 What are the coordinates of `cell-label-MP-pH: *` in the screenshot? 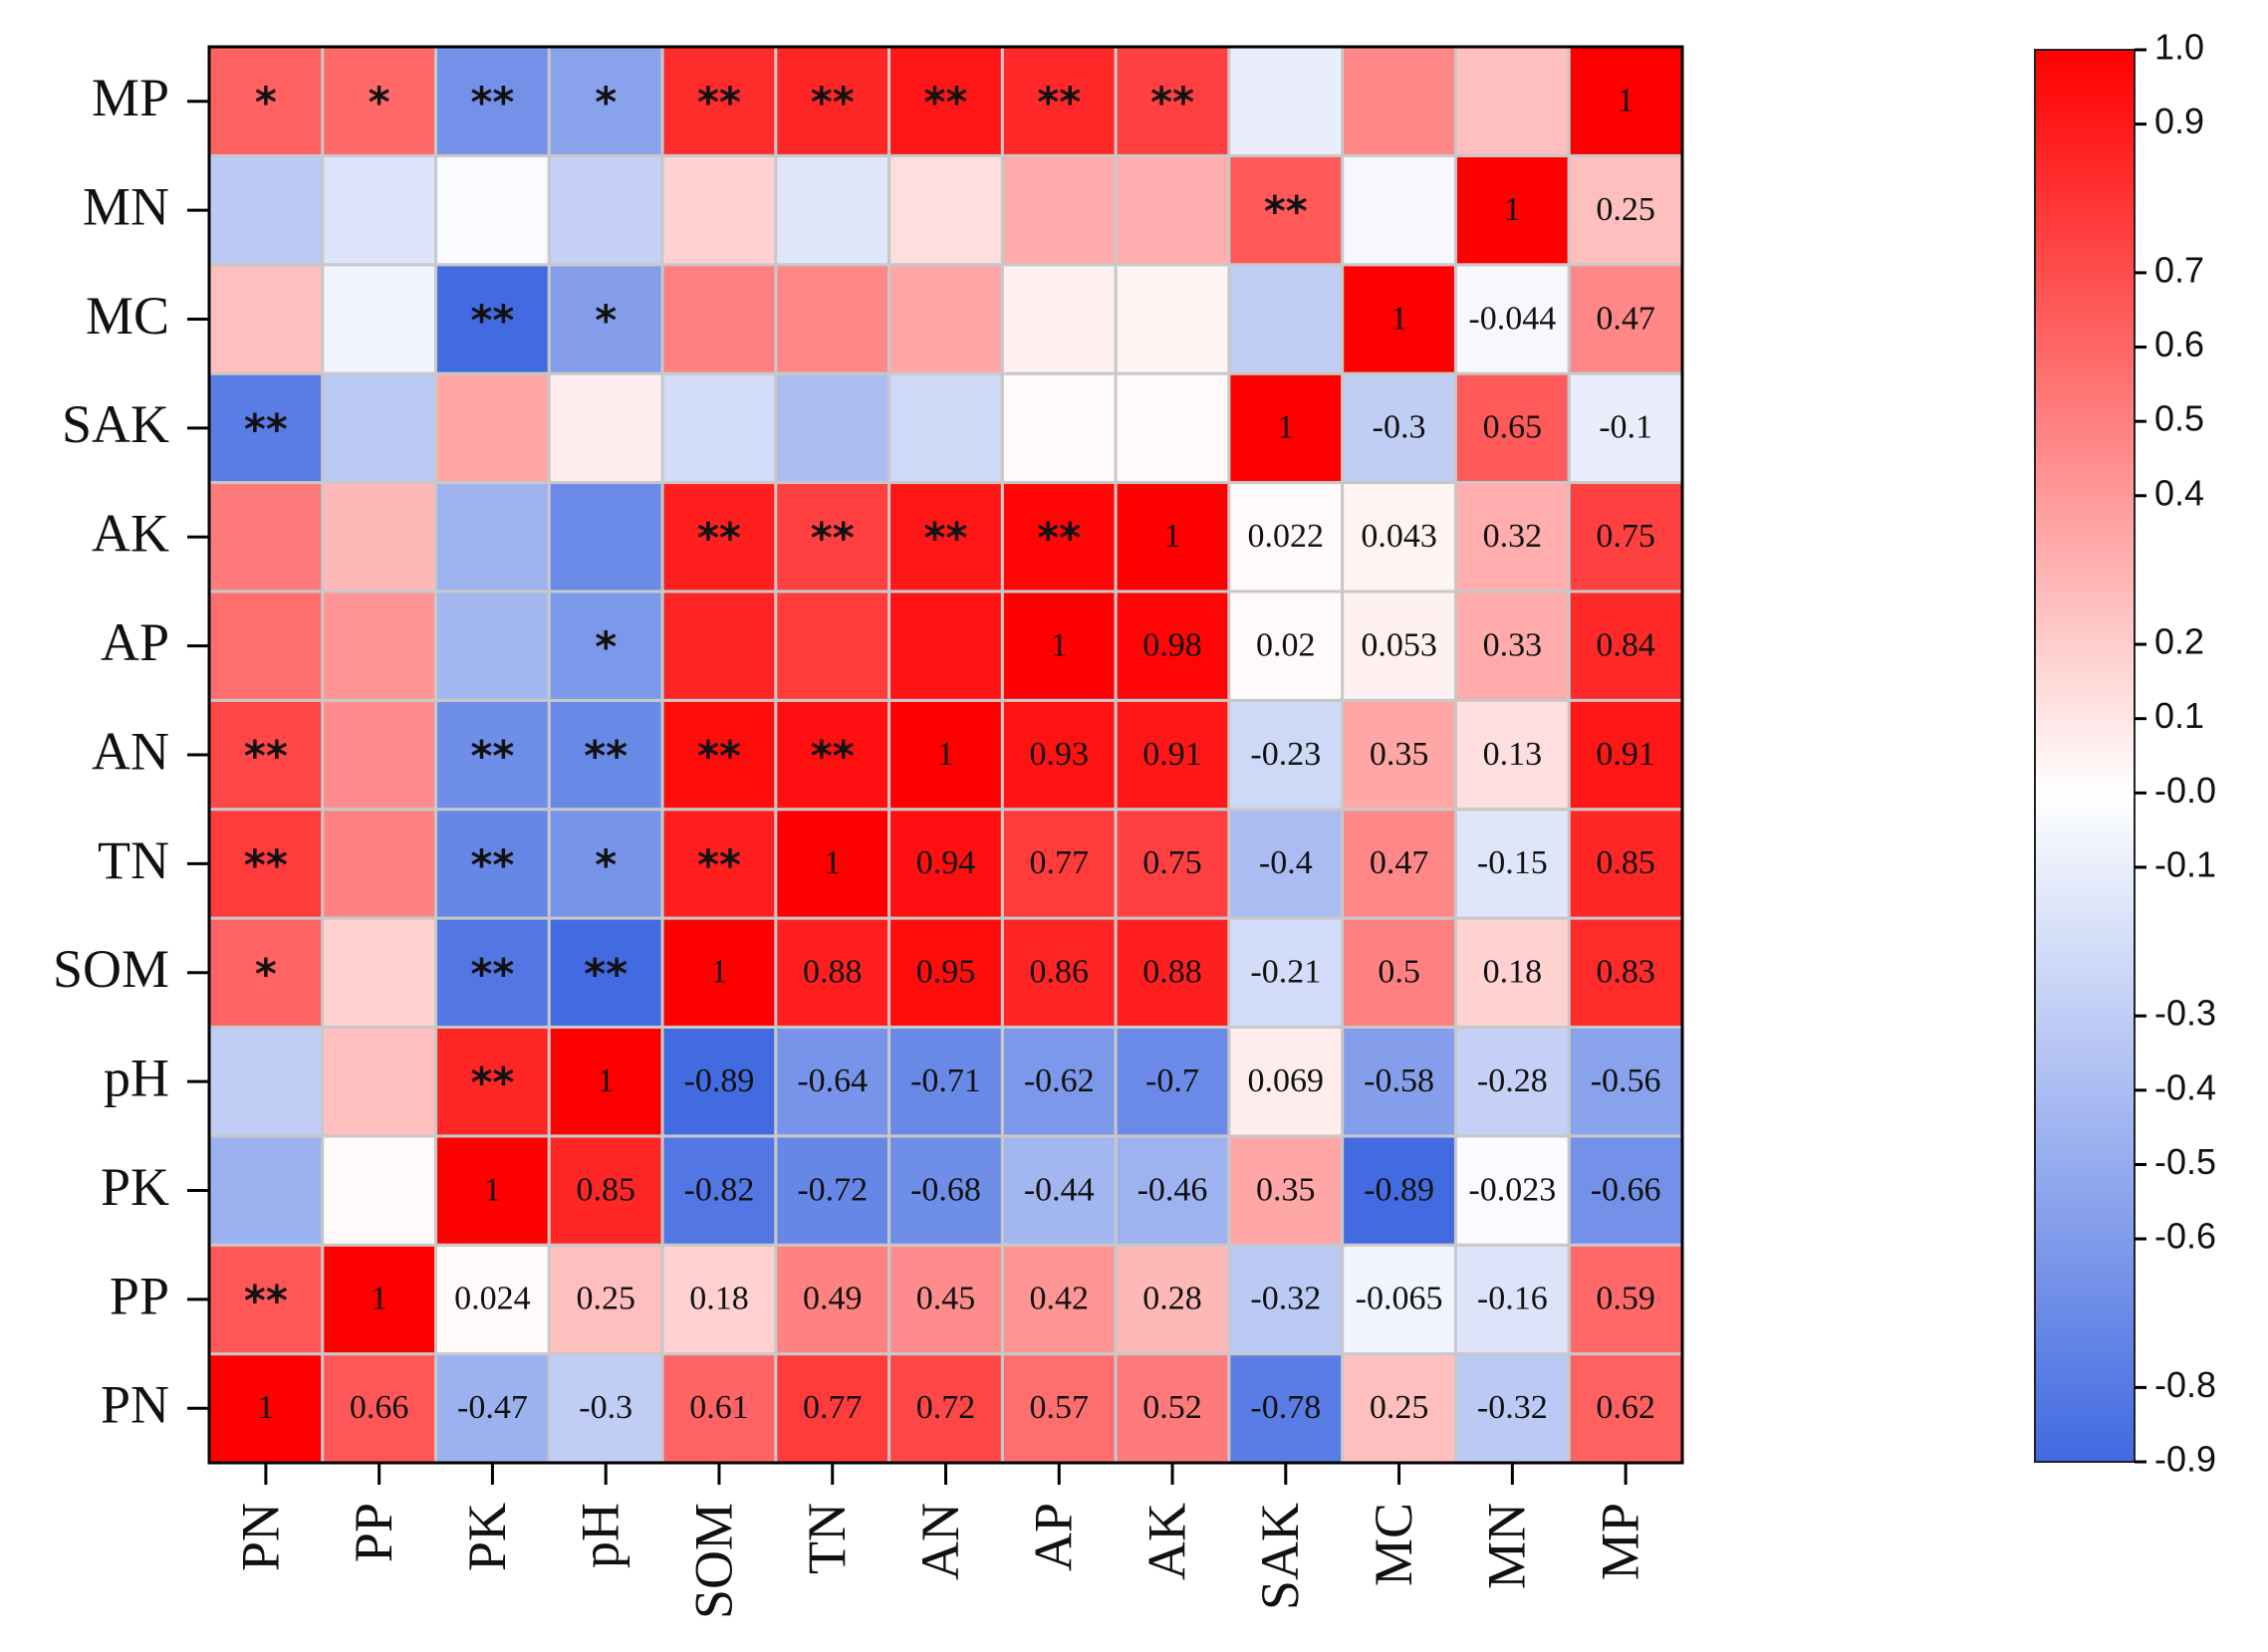 It's located at (606, 102).